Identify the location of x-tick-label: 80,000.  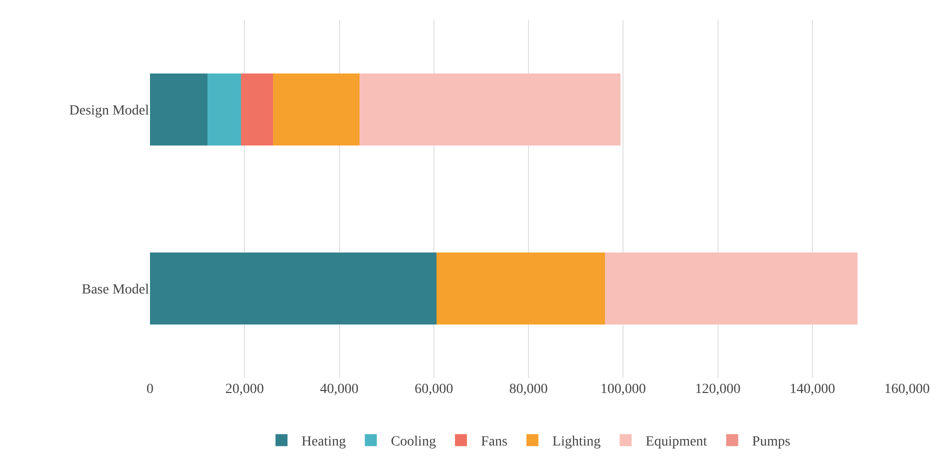
(528, 389).